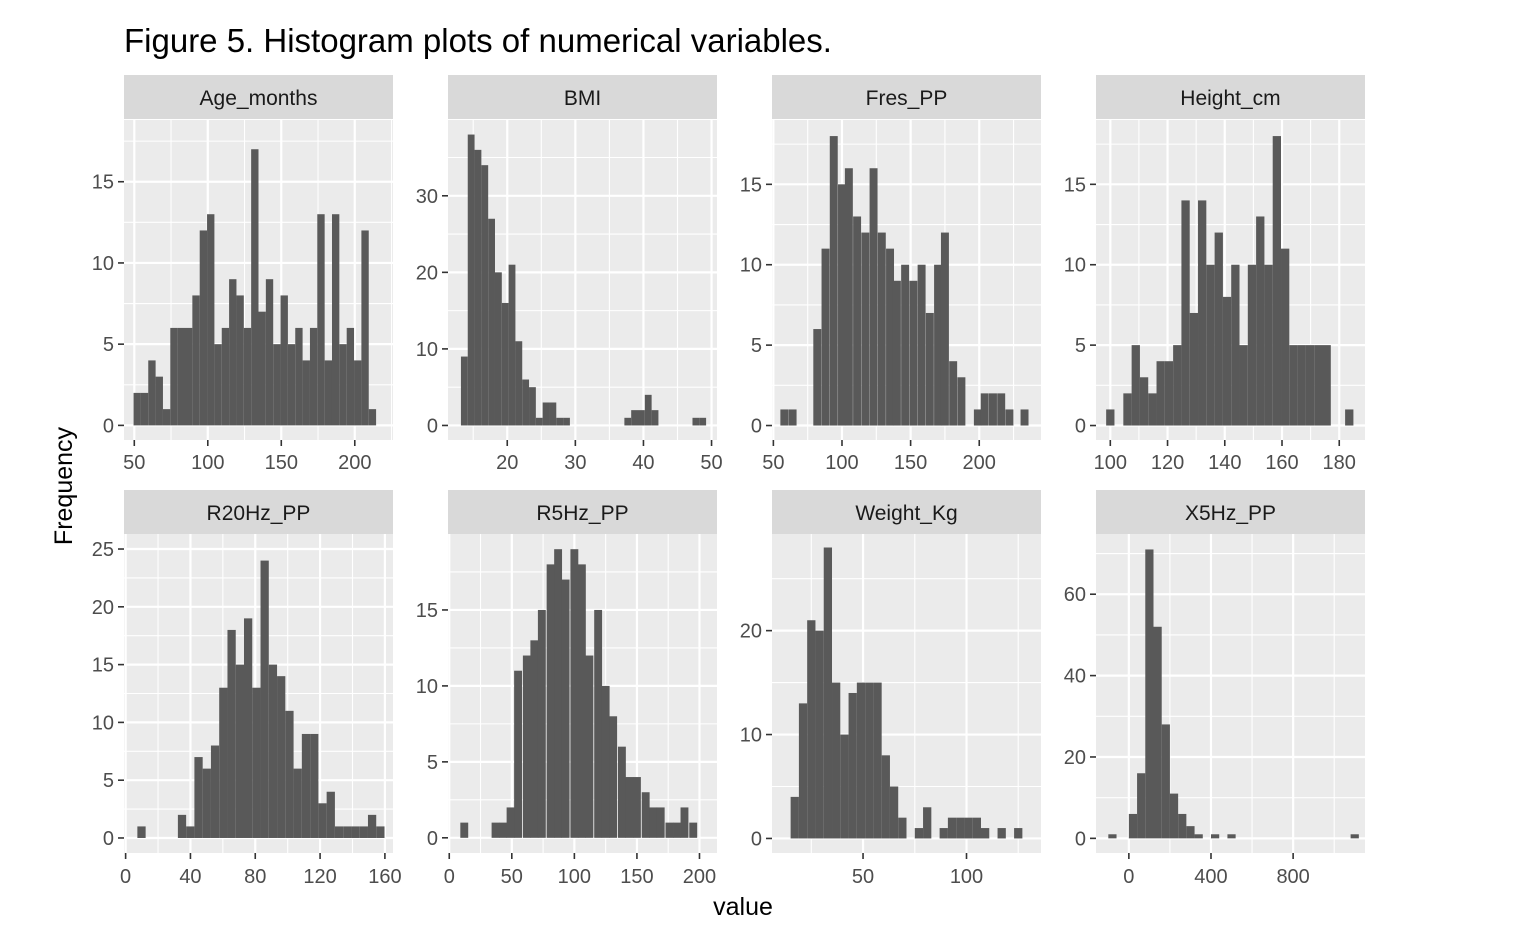  I want to click on panel-Fres_PP: Fres_PP 0 5 10 15 50 100 150 200, so click(890, 274).